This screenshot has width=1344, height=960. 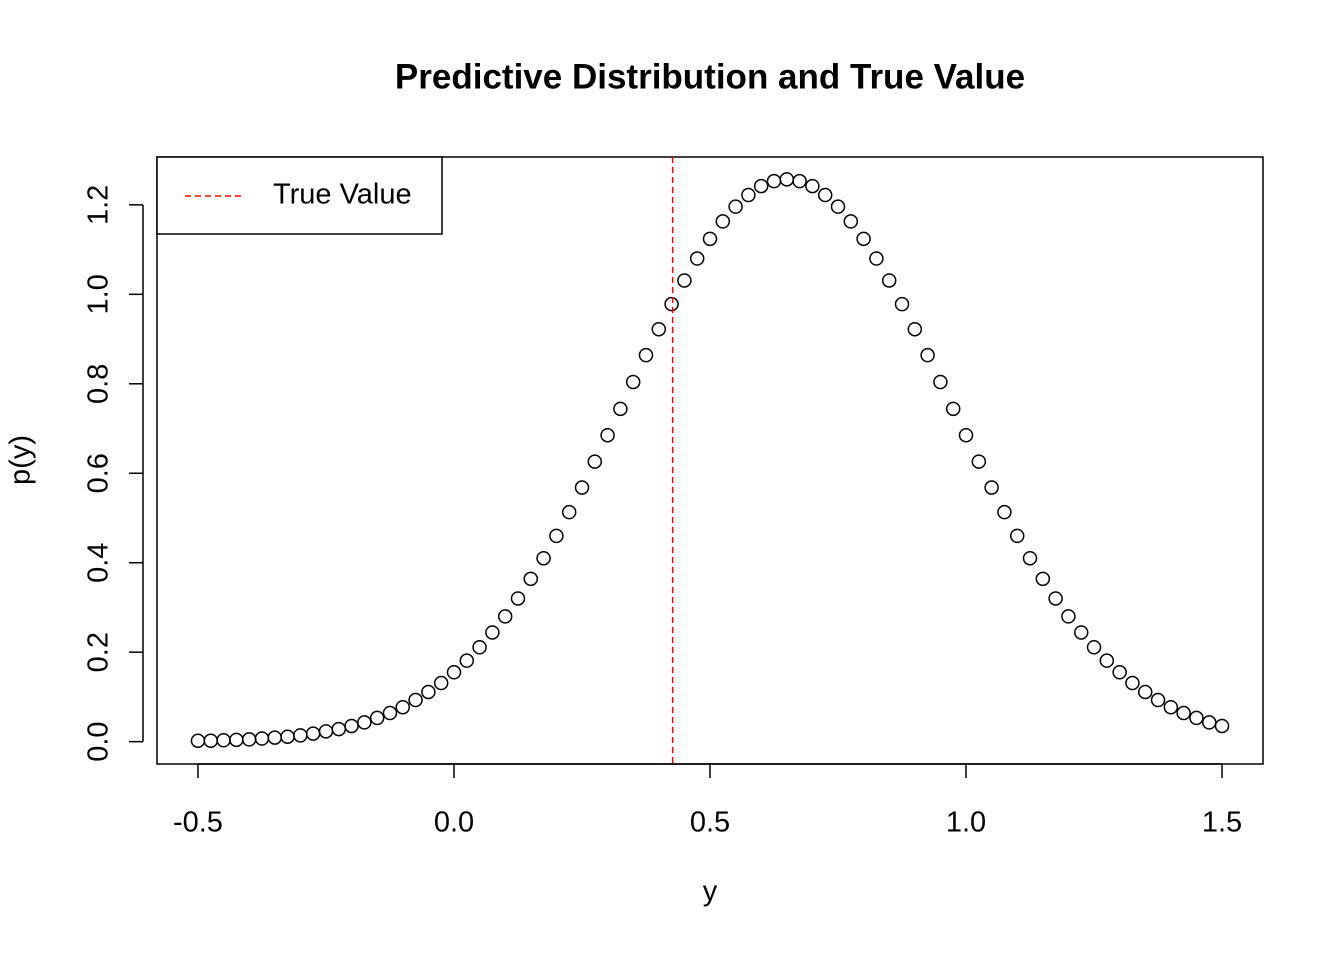 I want to click on x-tick-label: 1.0, so click(x=966, y=823).